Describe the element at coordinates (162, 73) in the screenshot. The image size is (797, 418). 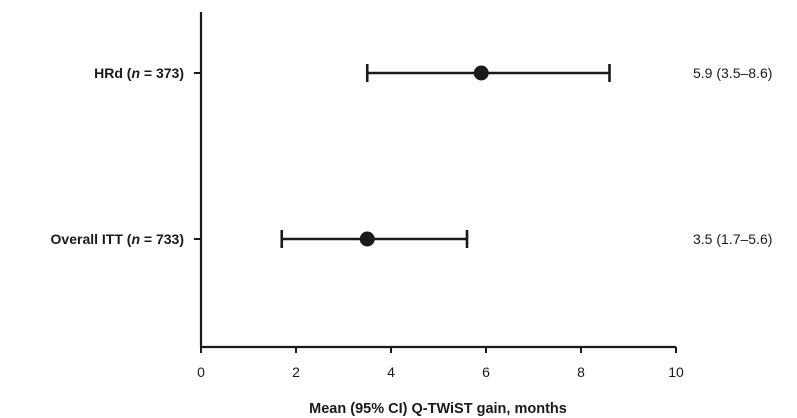
I see `row-label-suffix: = 373)` at that location.